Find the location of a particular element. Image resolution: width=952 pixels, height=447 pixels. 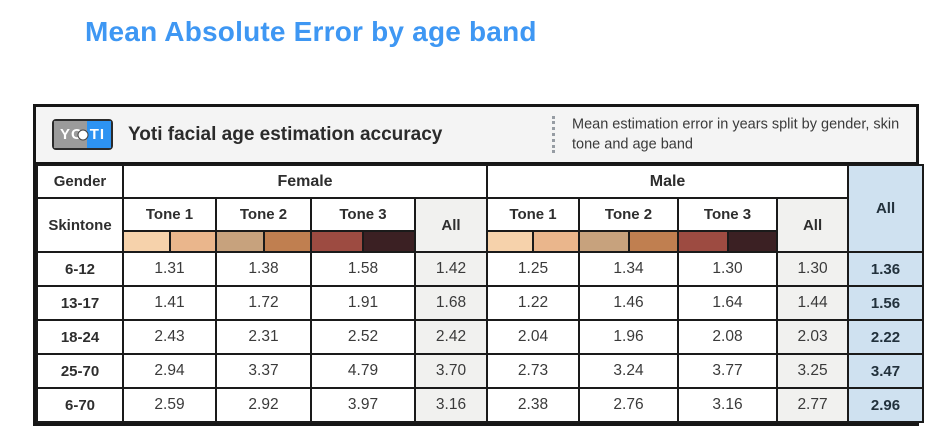

table-title: Yoti facial age estimation accuracy is located at coordinates (285, 134).